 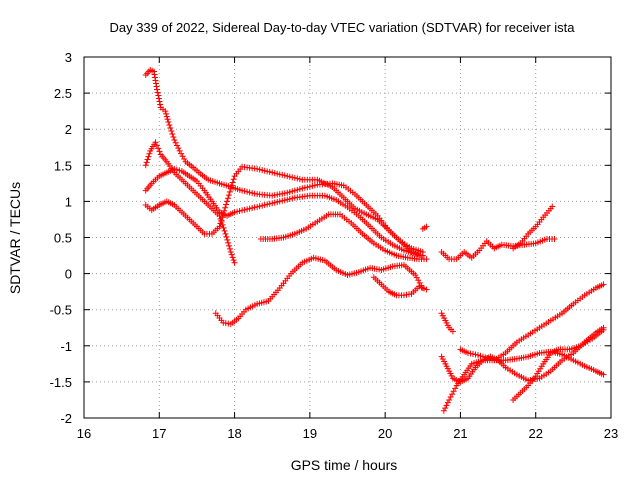 I want to click on x-tick-label: 16, so click(x=84, y=433).